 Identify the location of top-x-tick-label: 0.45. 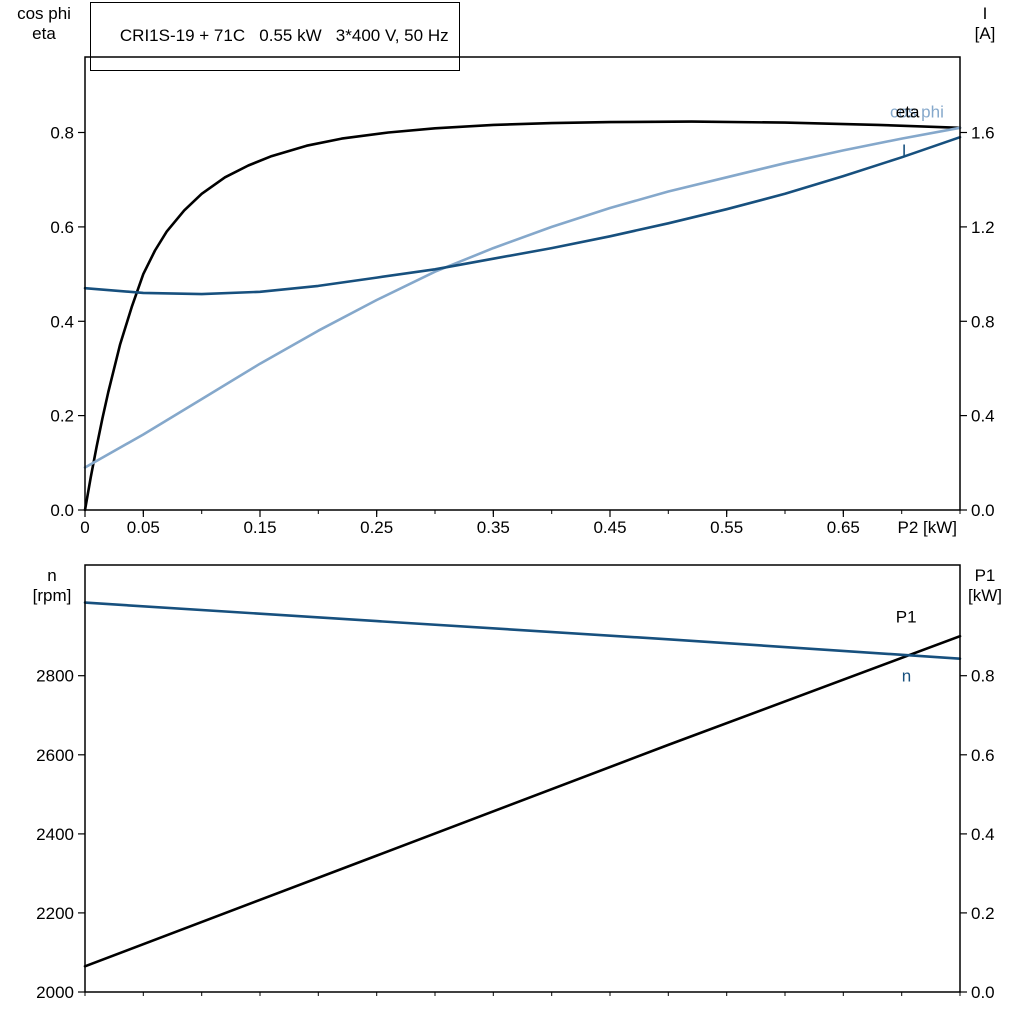
(609, 527).